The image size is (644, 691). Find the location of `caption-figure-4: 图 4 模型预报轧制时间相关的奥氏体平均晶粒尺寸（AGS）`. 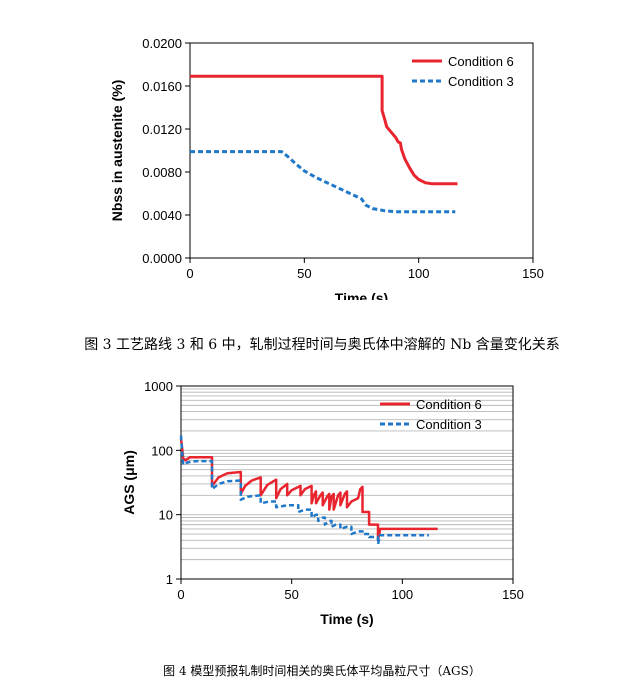

caption-figure-4: 图 4 模型预报轧制时间相关的奥氏体平均晶粒尺寸（AGS） is located at coordinates (322, 671).